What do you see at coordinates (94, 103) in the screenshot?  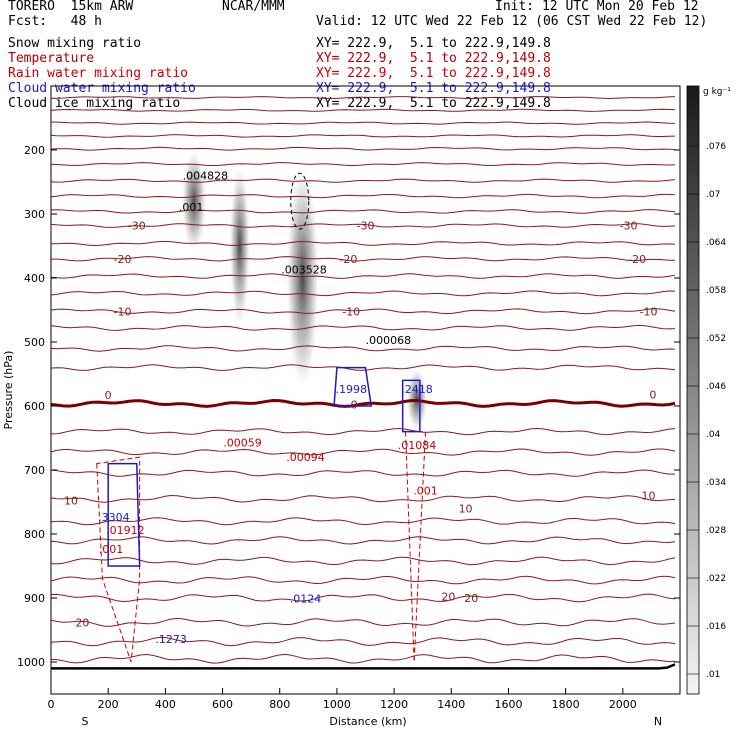 I see `field-name-cloud-ice: Cloud ice mixing ratio` at bounding box center [94, 103].